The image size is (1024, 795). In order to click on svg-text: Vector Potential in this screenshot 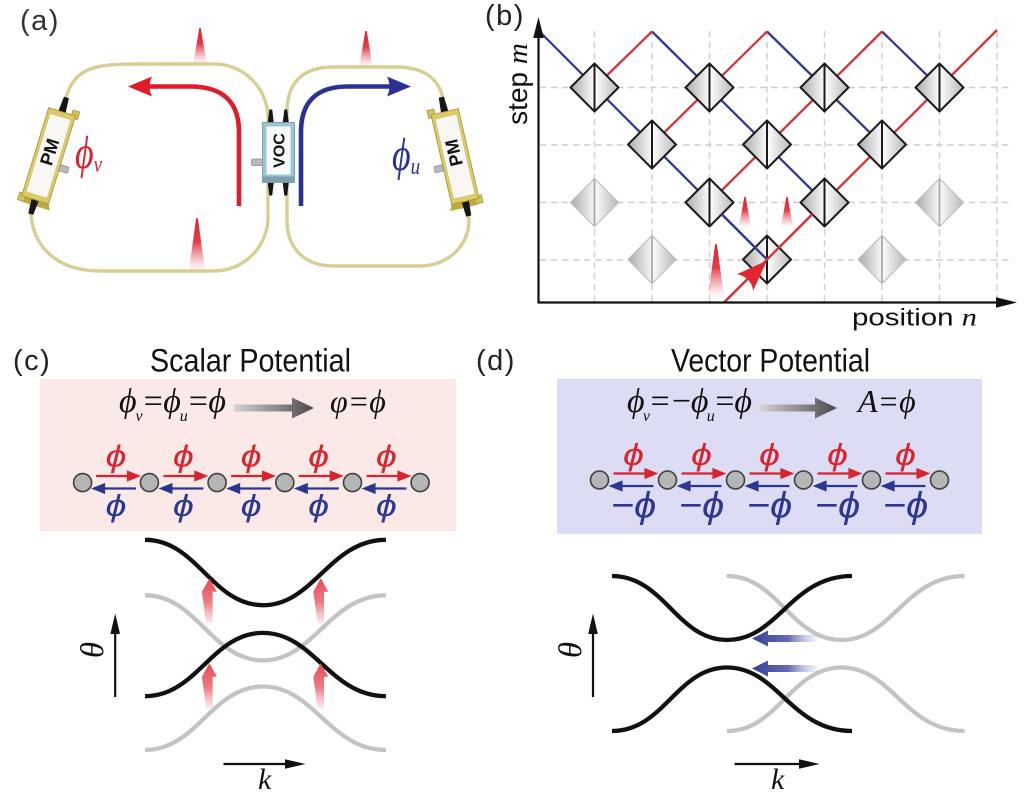, I will do `click(770, 361)`.